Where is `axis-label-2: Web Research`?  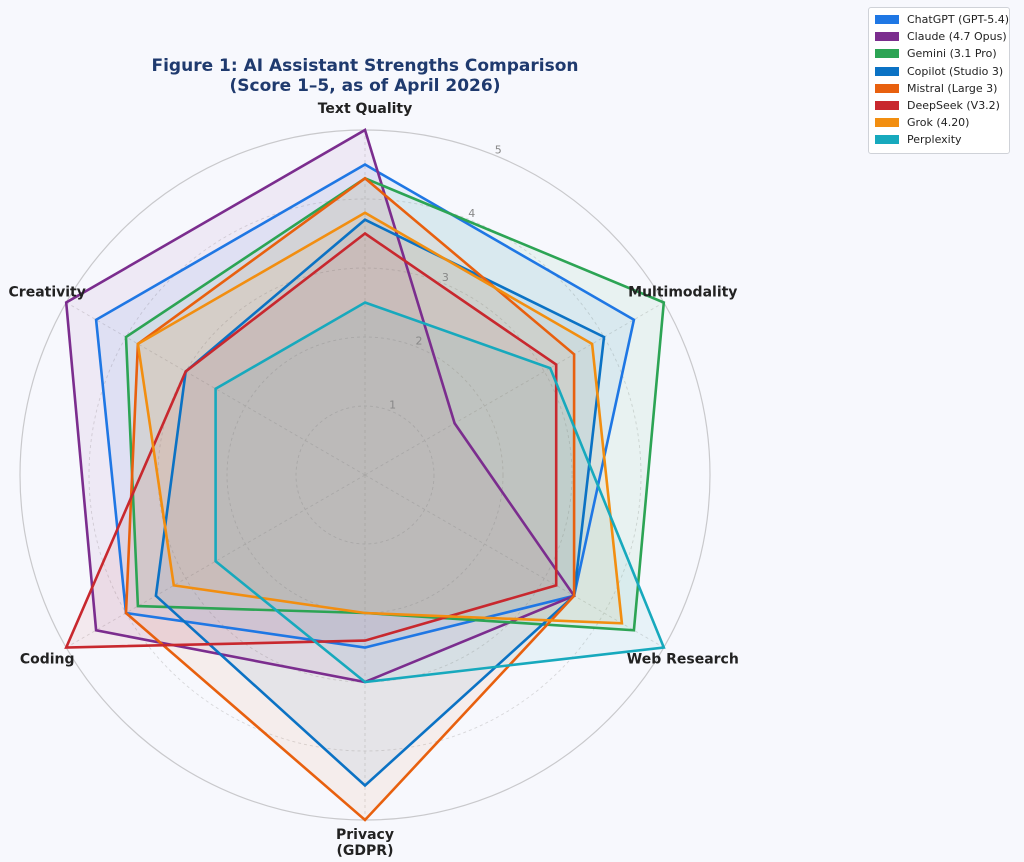
axis-label-2: Web Research is located at coordinates (683, 660).